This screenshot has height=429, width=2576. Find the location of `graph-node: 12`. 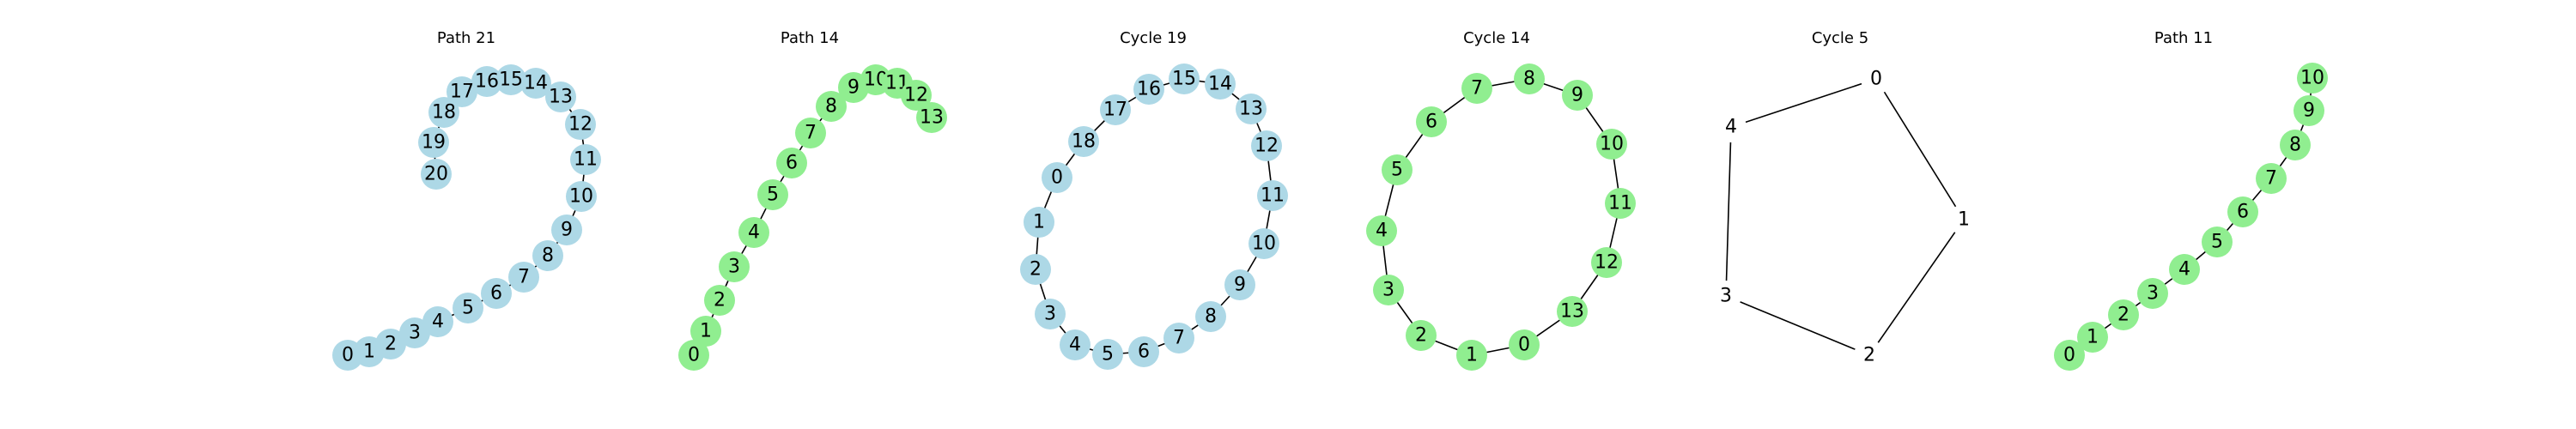

graph-node: 12 is located at coordinates (1266, 146).